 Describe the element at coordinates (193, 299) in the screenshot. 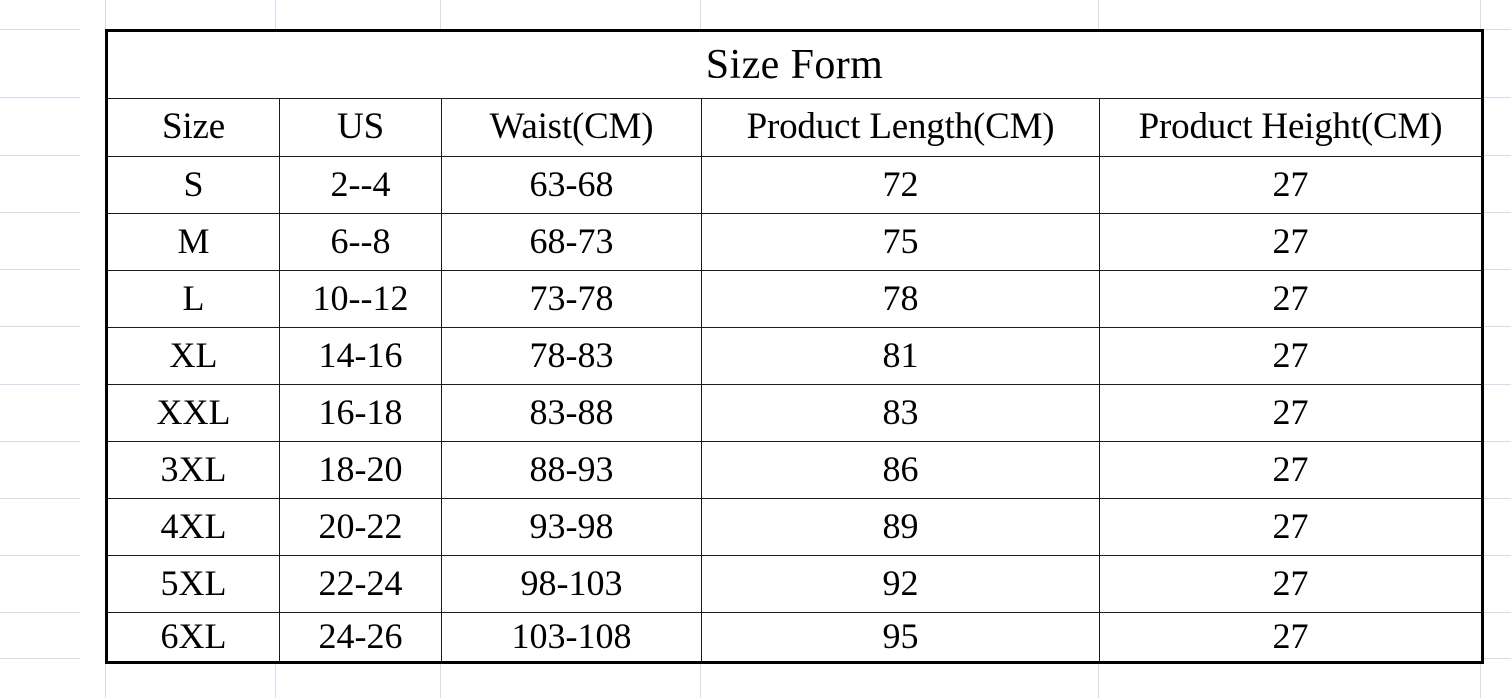

I see `cell-size: L` at that location.